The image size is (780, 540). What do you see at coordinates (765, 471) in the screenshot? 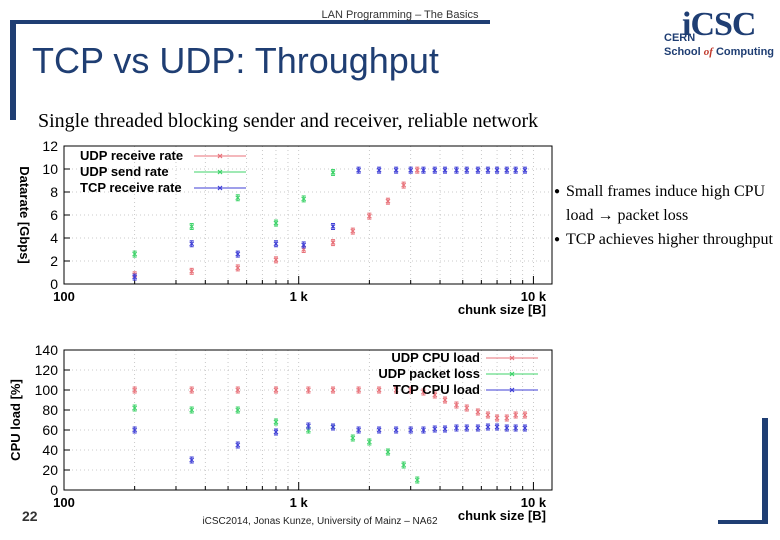
I see `frame-right-bar` at bounding box center [765, 471].